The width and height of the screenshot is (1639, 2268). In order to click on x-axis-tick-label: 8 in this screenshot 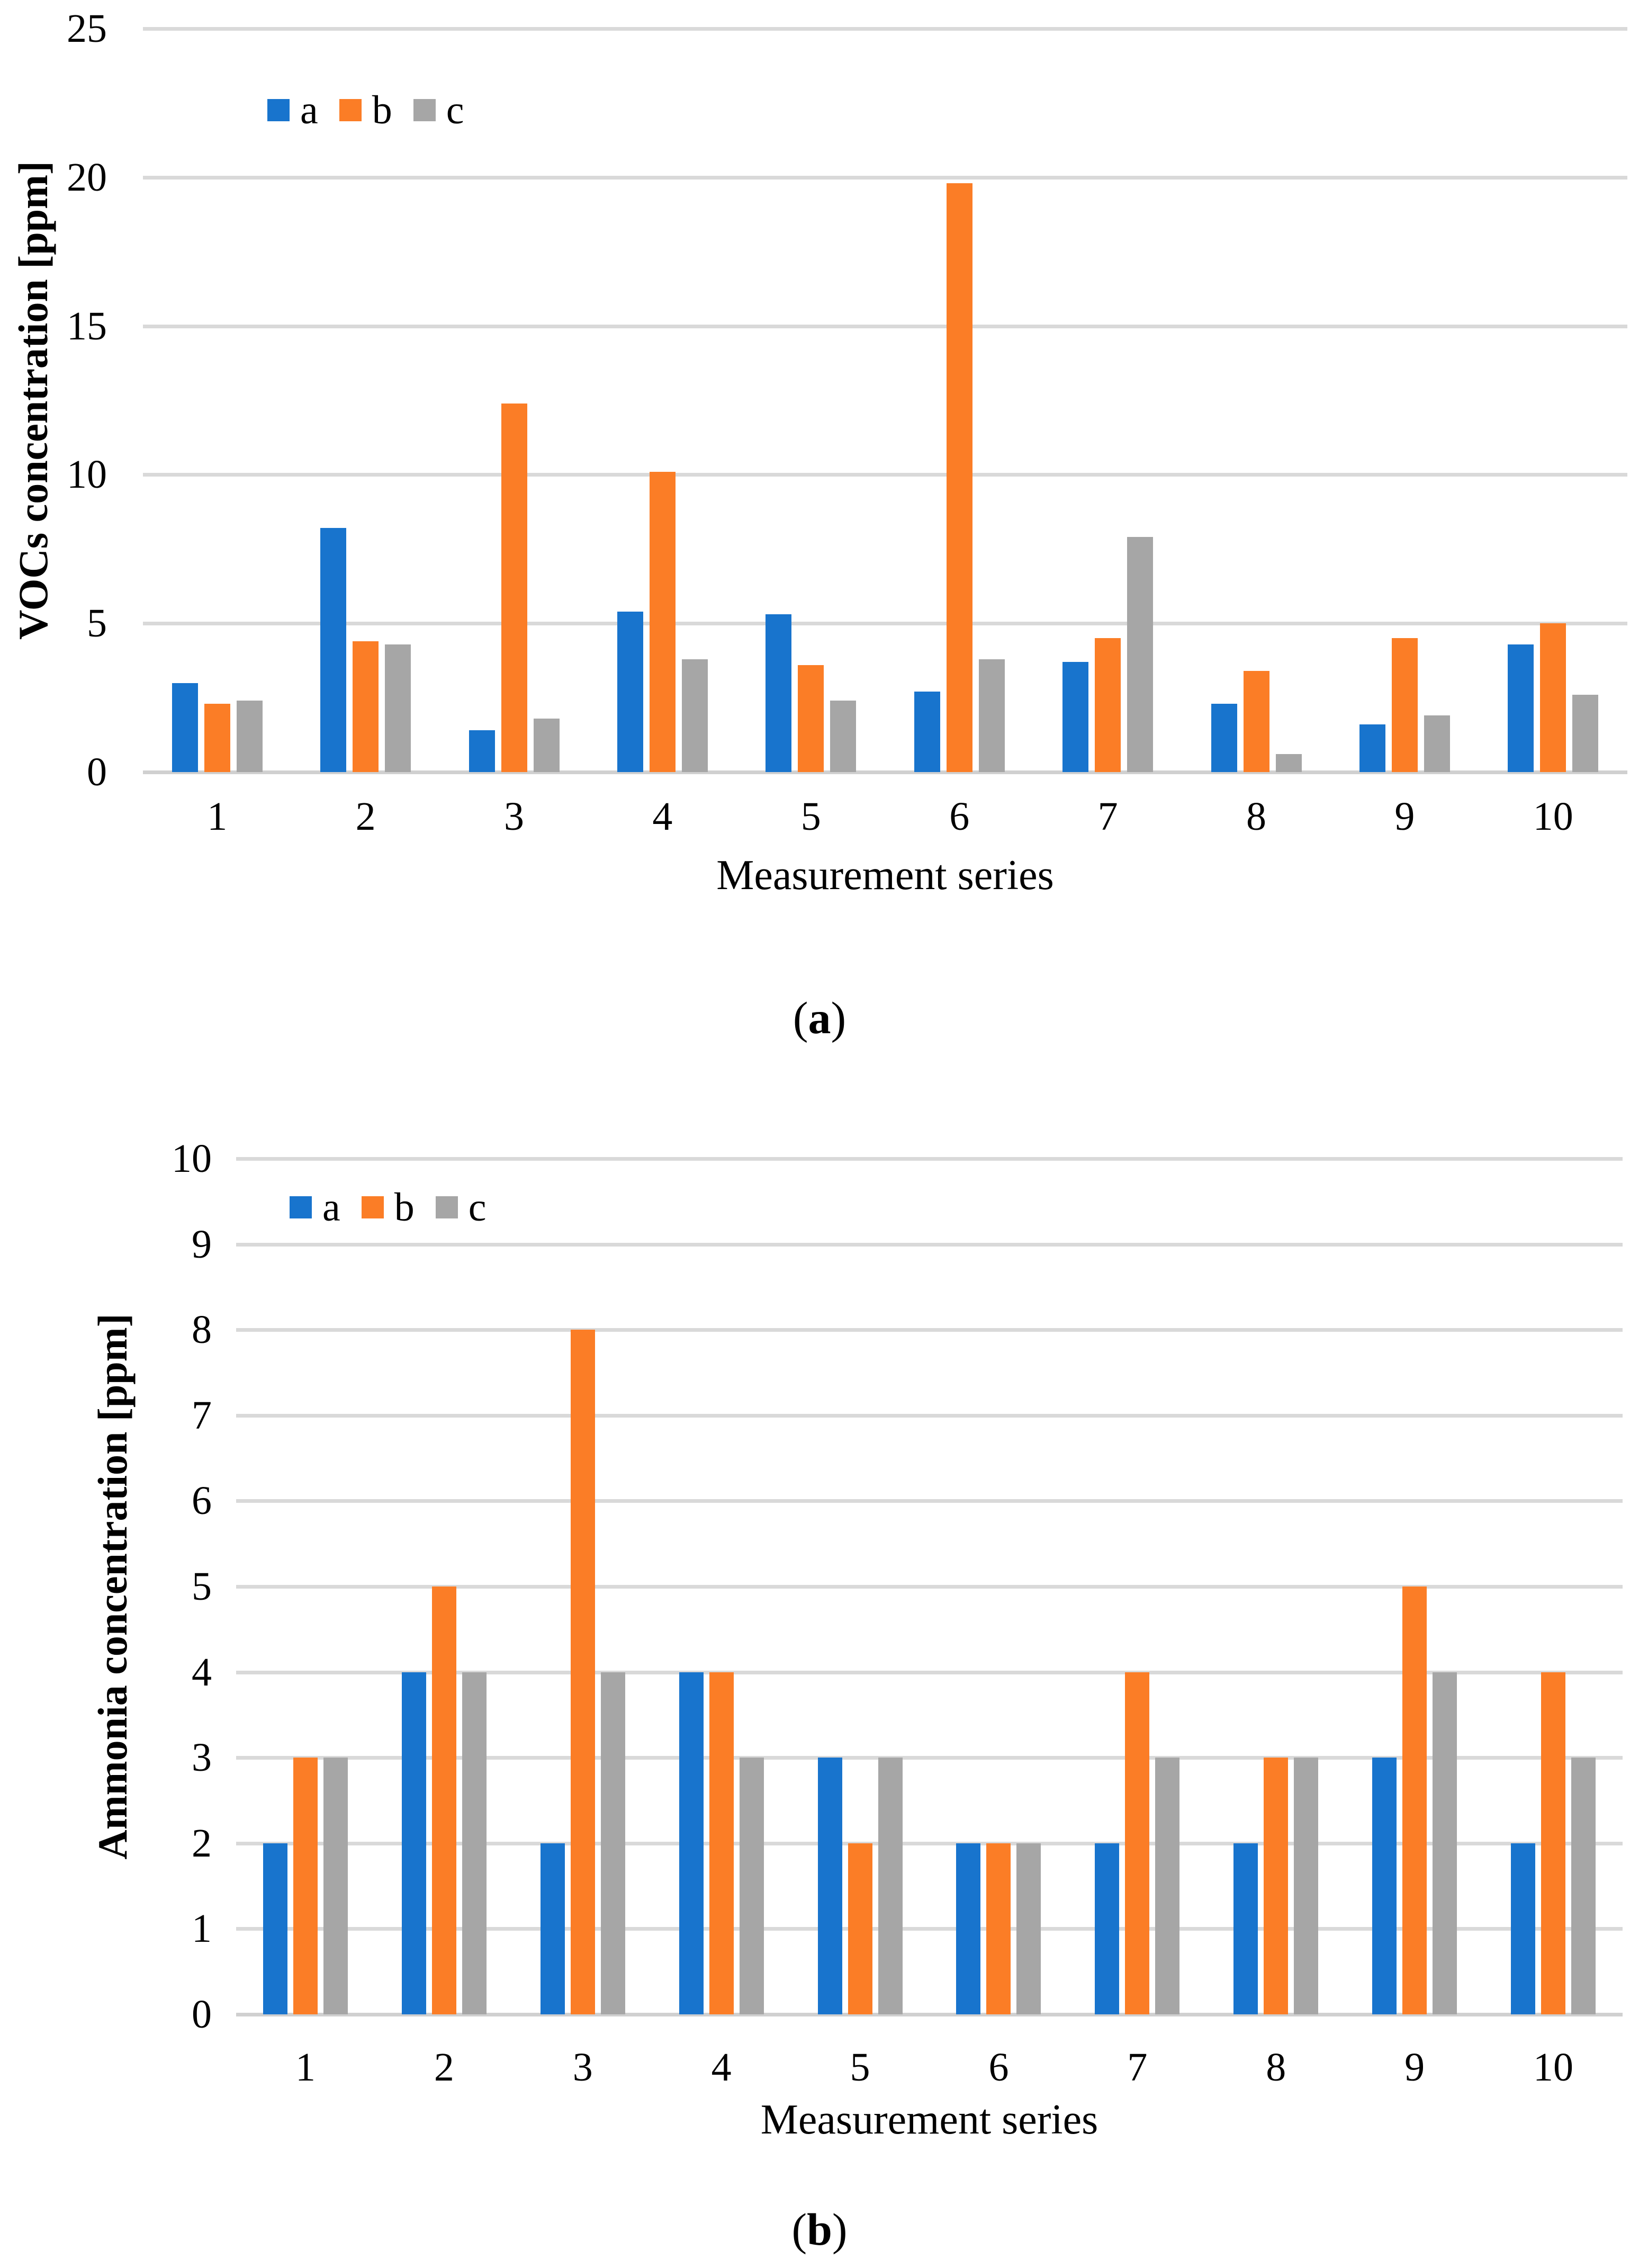, I will do `click(1256, 816)`.